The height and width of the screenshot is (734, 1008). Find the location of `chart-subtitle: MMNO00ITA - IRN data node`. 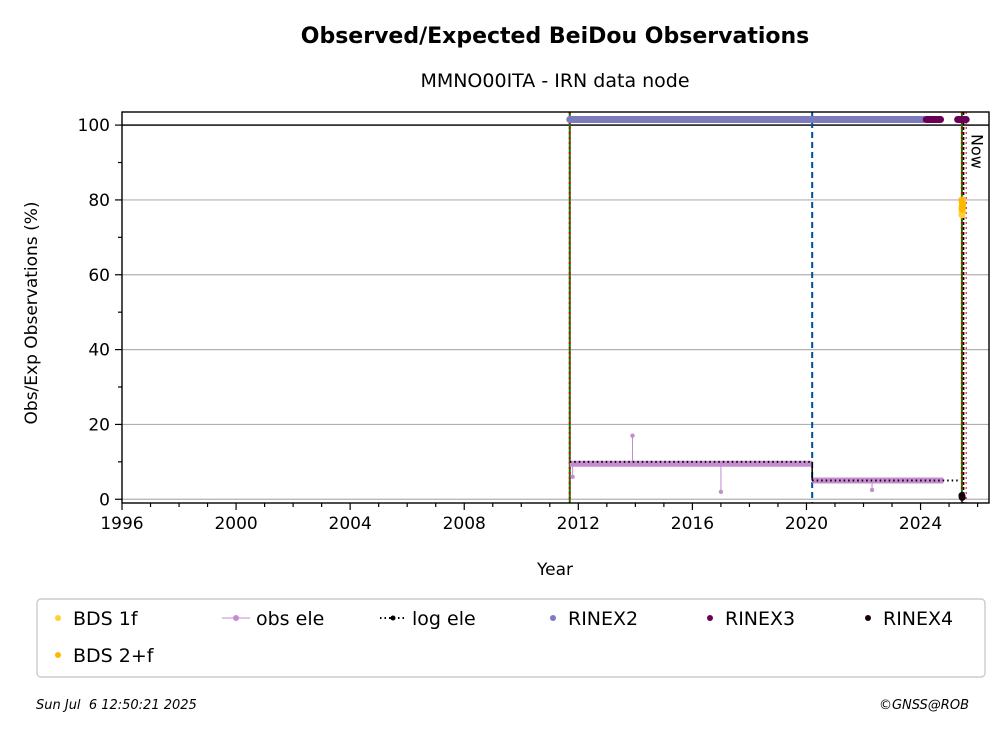

chart-subtitle: MMNO00ITA - IRN data node is located at coordinates (554, 81).